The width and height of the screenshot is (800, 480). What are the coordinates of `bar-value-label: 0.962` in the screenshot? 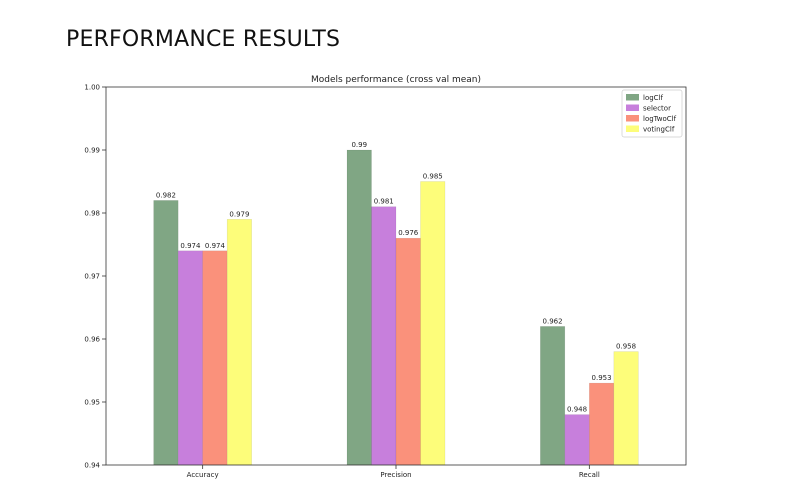 It's located at (553, 321).